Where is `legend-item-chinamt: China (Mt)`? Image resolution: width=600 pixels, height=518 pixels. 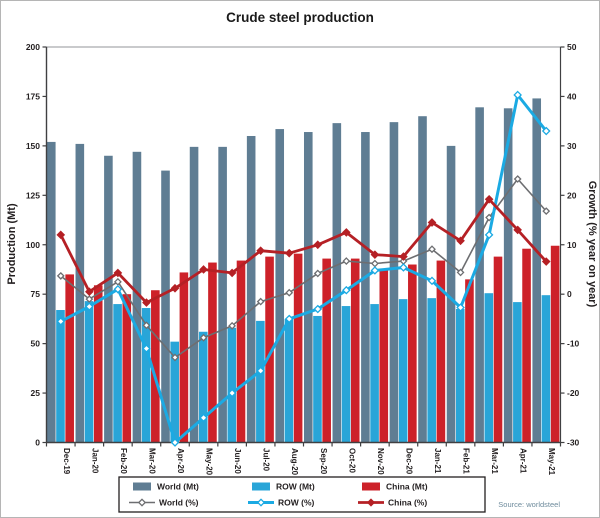
legend-item-chinamt: China (Mt) is located at coordinates (395, 487).